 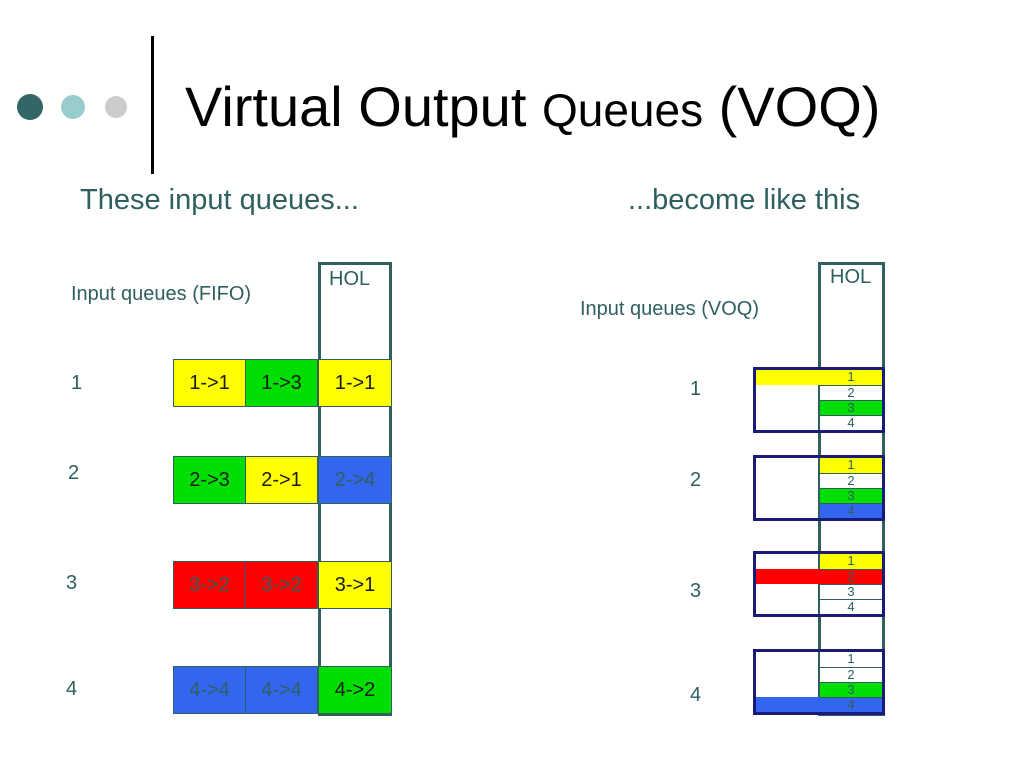 I want to click on voq-label: Input queues (VOQ), so click(x=669, y=309).